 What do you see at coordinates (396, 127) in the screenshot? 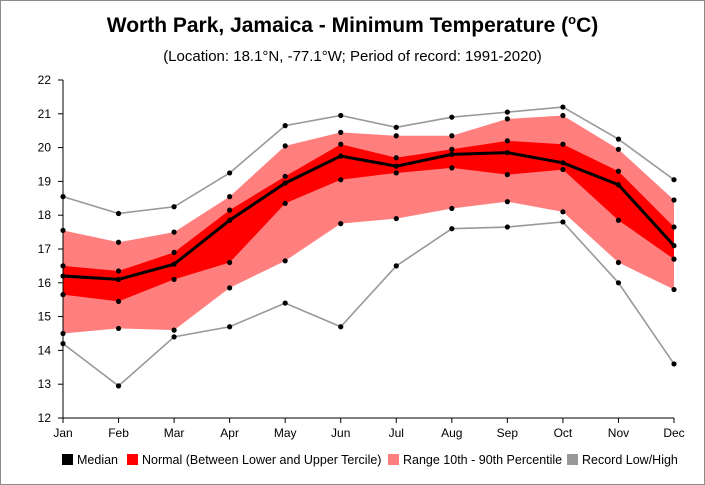
I see `record-high-point-jul` at bounding box center [396, 127].